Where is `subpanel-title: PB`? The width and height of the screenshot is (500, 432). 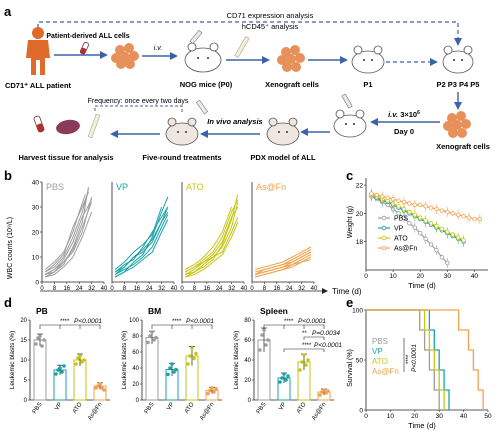
subpanel-title: PB is located at coordinates (42, 311).